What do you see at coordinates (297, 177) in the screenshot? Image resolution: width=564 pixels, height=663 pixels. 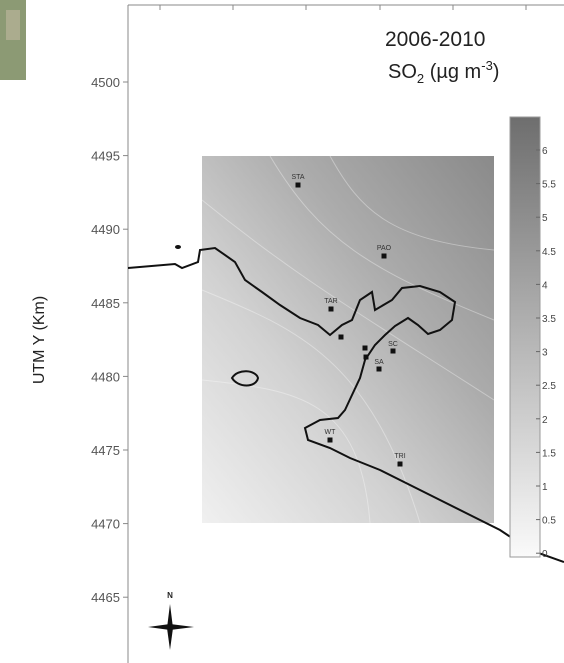 I see `station-label: STA` at bounding box center [297, 177].